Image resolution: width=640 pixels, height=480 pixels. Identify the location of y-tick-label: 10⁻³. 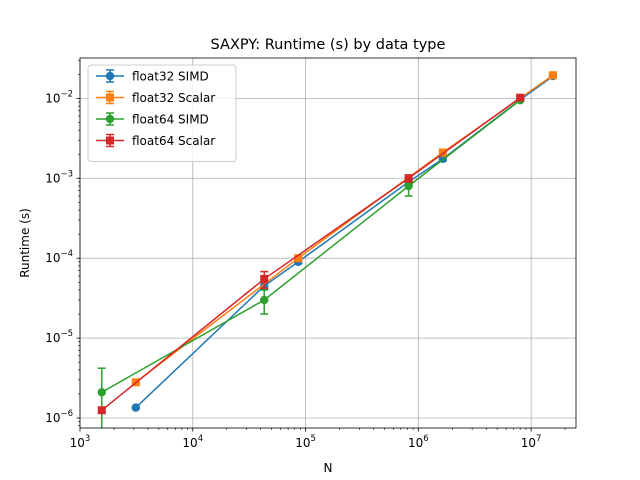
(59, 177).